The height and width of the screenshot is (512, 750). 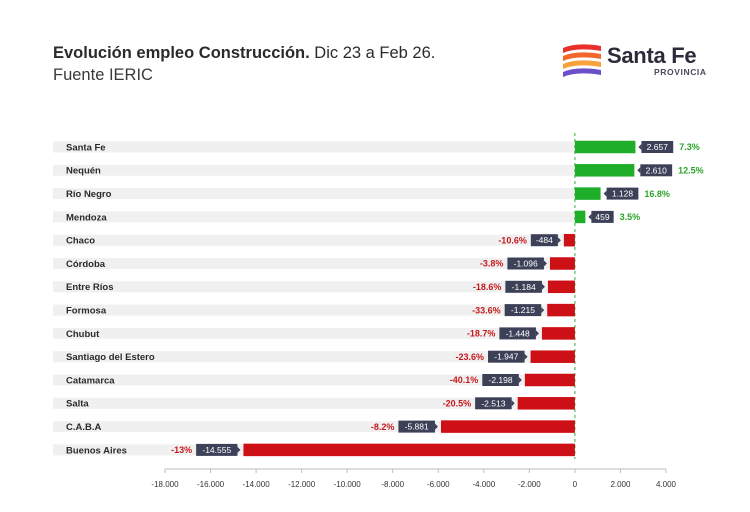 I want to click on category-label: Nequén, so click(x=83, y=171).